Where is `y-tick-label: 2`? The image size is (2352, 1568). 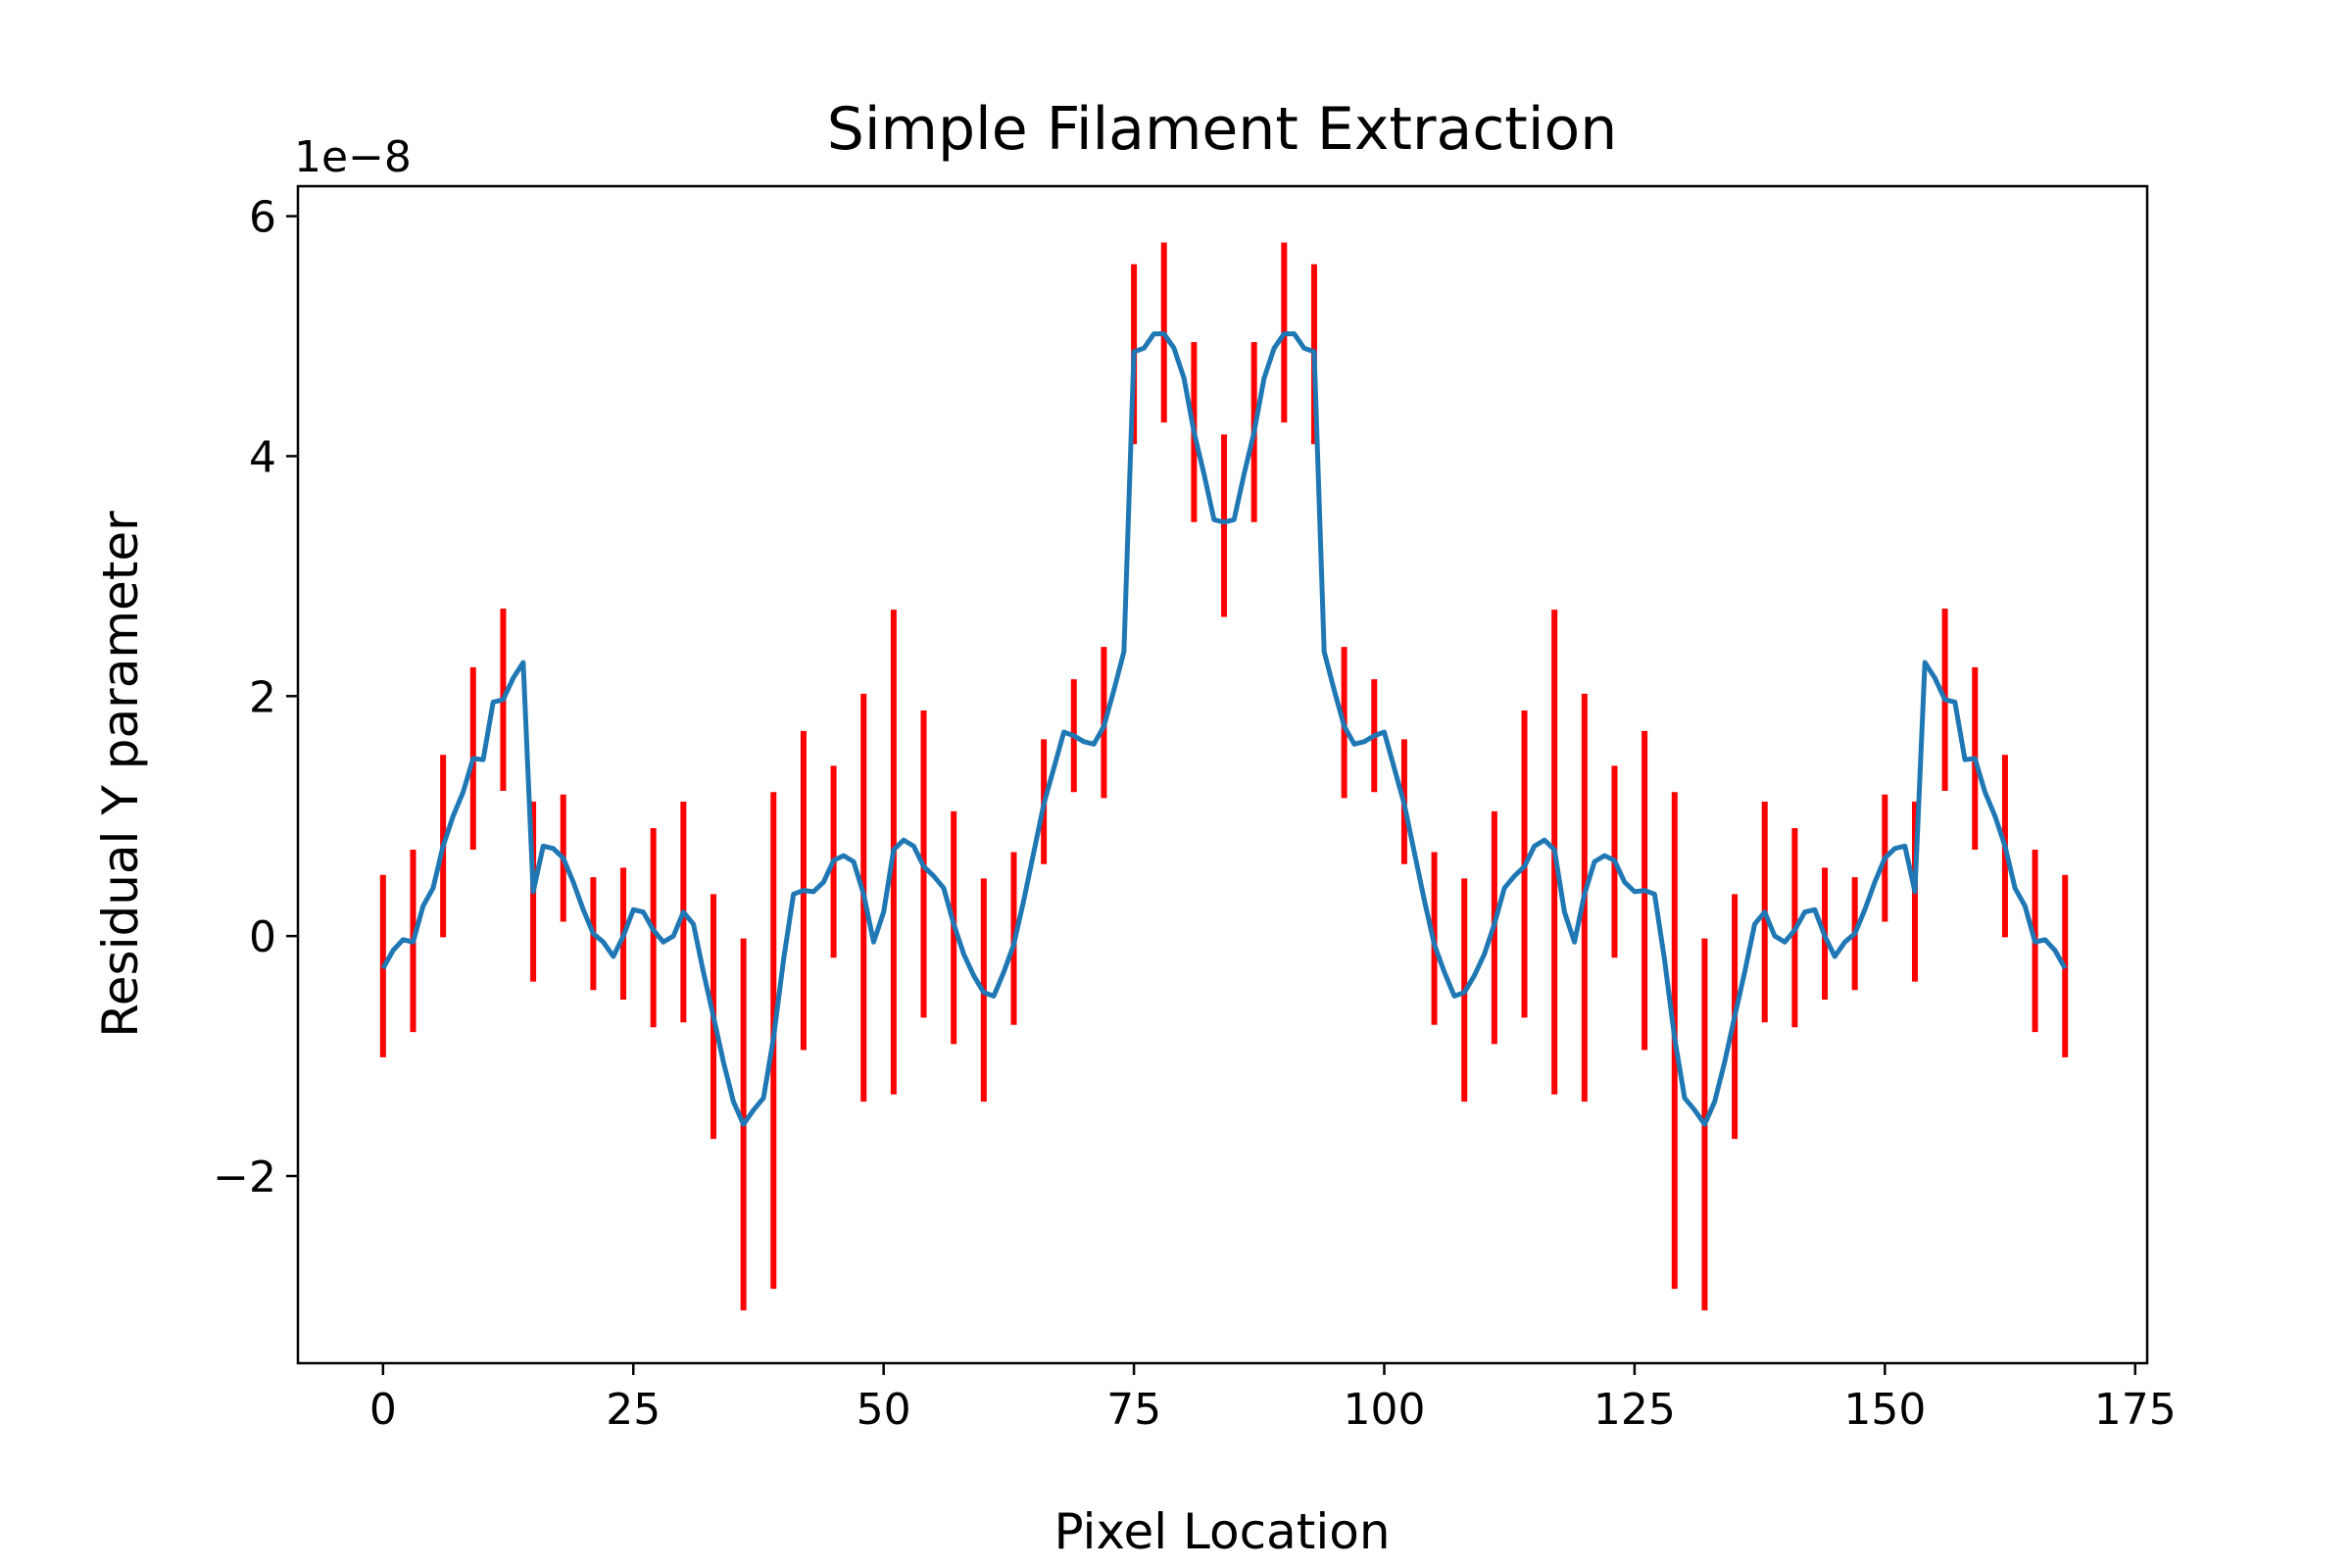
y-tick-label: 2 is located at coordinates (262, 697).